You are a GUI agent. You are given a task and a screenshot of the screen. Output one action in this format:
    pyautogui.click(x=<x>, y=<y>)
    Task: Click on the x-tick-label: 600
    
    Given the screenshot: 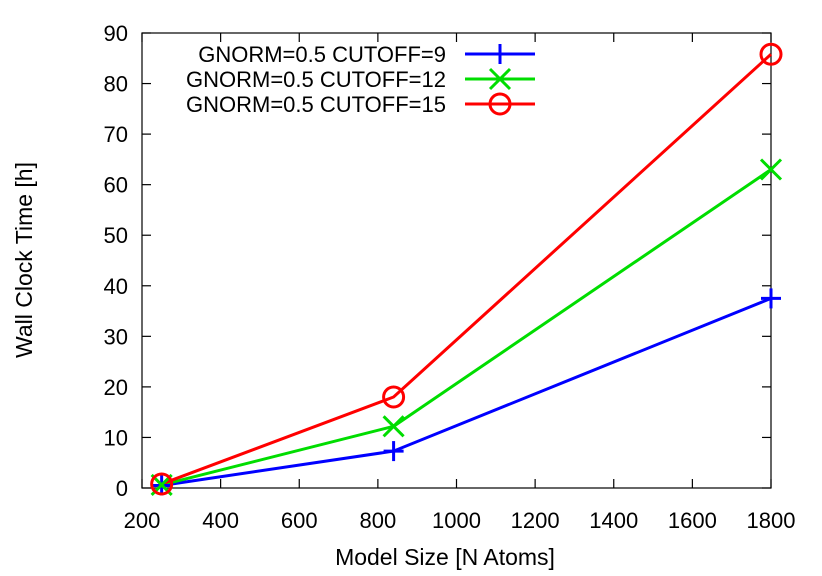 What is the action you would take?
    pyautogui.click(x=299, y=520)
    